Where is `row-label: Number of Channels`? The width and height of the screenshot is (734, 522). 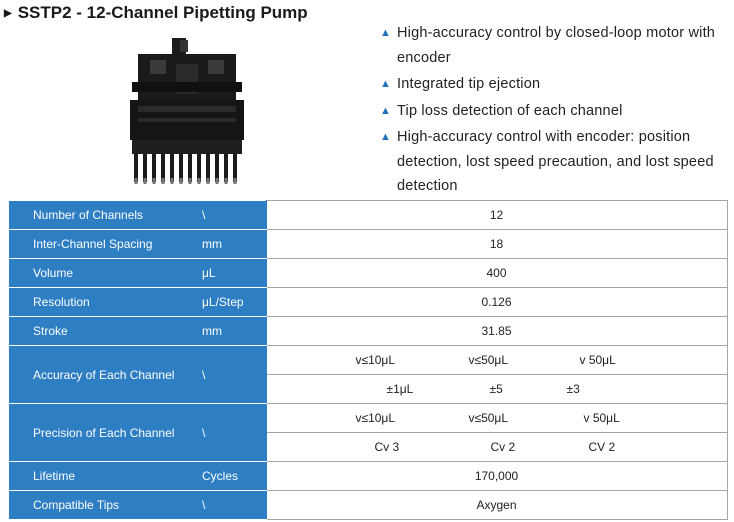
row-label: Number of Channels is located at coordinates (104, 215).